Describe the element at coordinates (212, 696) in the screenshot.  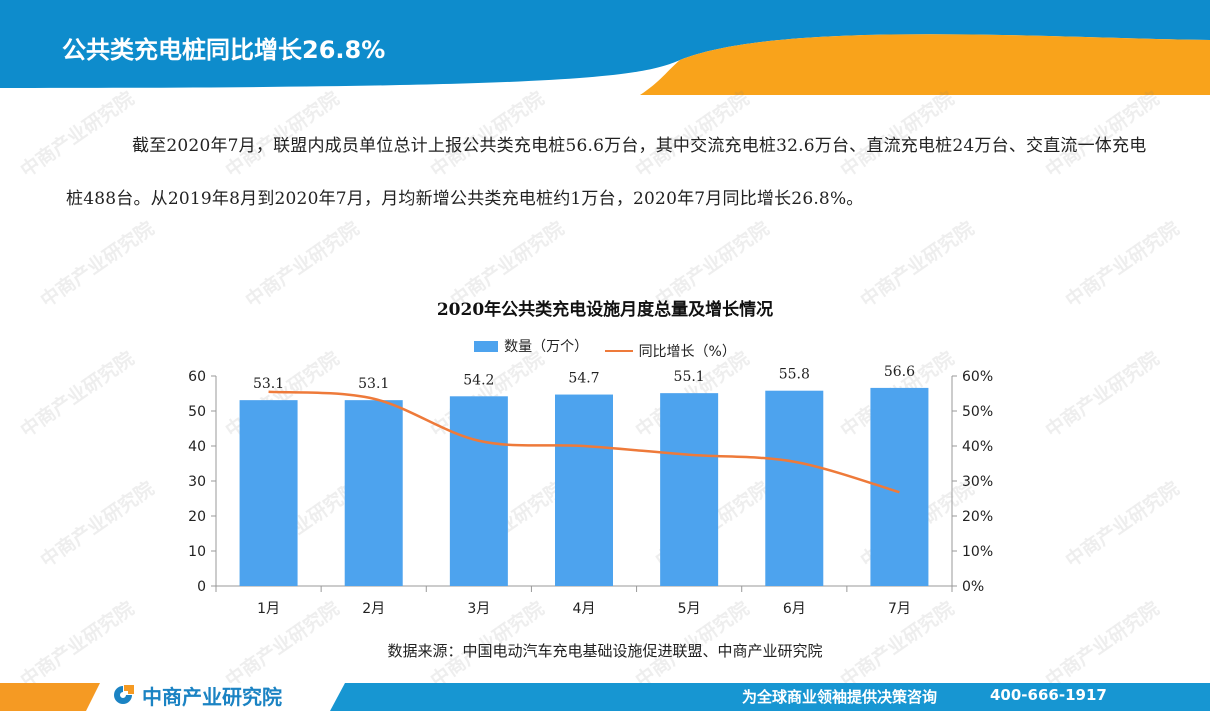
I see `brand-name: 中商产业研究院` at that location.